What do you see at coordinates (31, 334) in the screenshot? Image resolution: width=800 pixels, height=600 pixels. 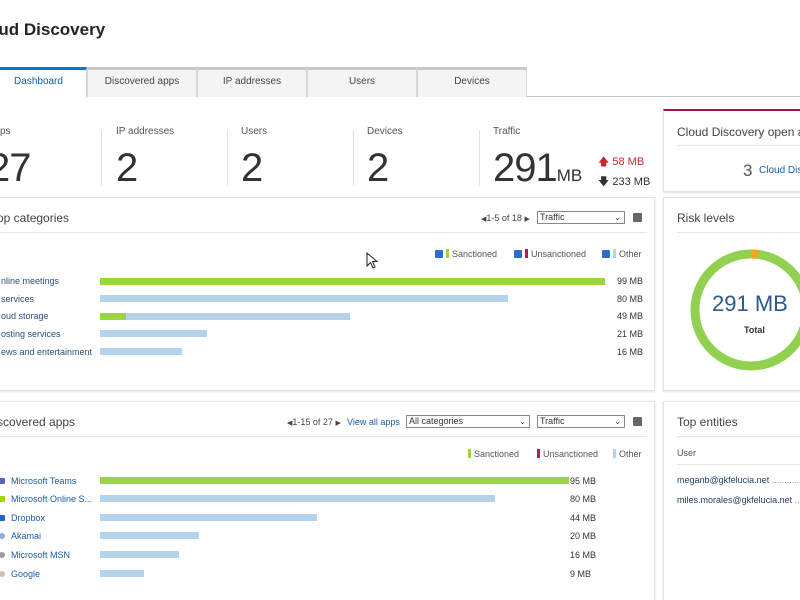 I see `category-label: osting services` at bounding box center [31, 334].